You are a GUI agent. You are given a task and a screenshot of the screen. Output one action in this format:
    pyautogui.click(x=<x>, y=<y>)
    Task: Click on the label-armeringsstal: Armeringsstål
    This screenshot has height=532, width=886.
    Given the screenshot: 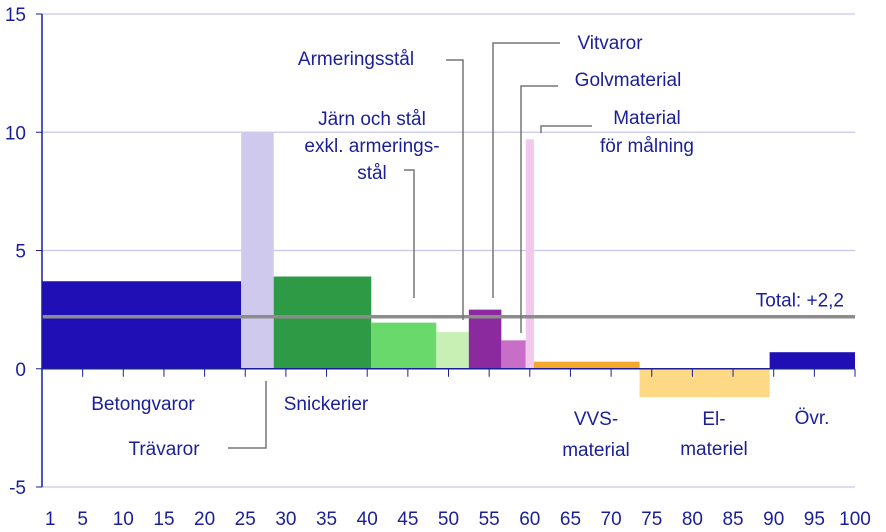 What is the action you would take?
    pyautogui.click(x=356, y=59)
    